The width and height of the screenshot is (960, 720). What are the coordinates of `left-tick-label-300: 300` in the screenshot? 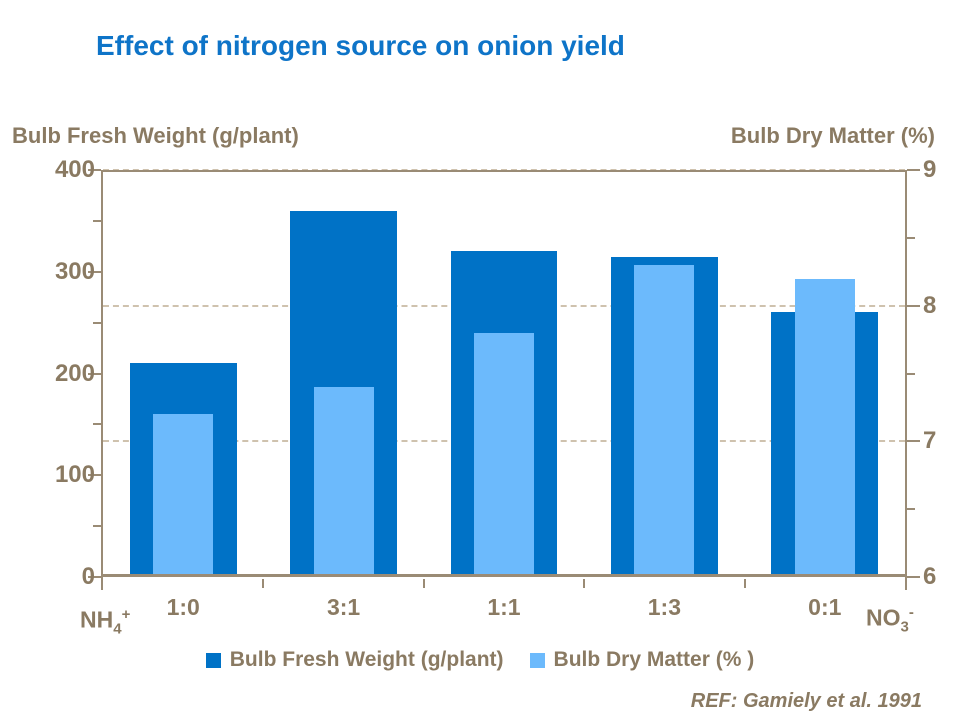 It's located at (74, 271).